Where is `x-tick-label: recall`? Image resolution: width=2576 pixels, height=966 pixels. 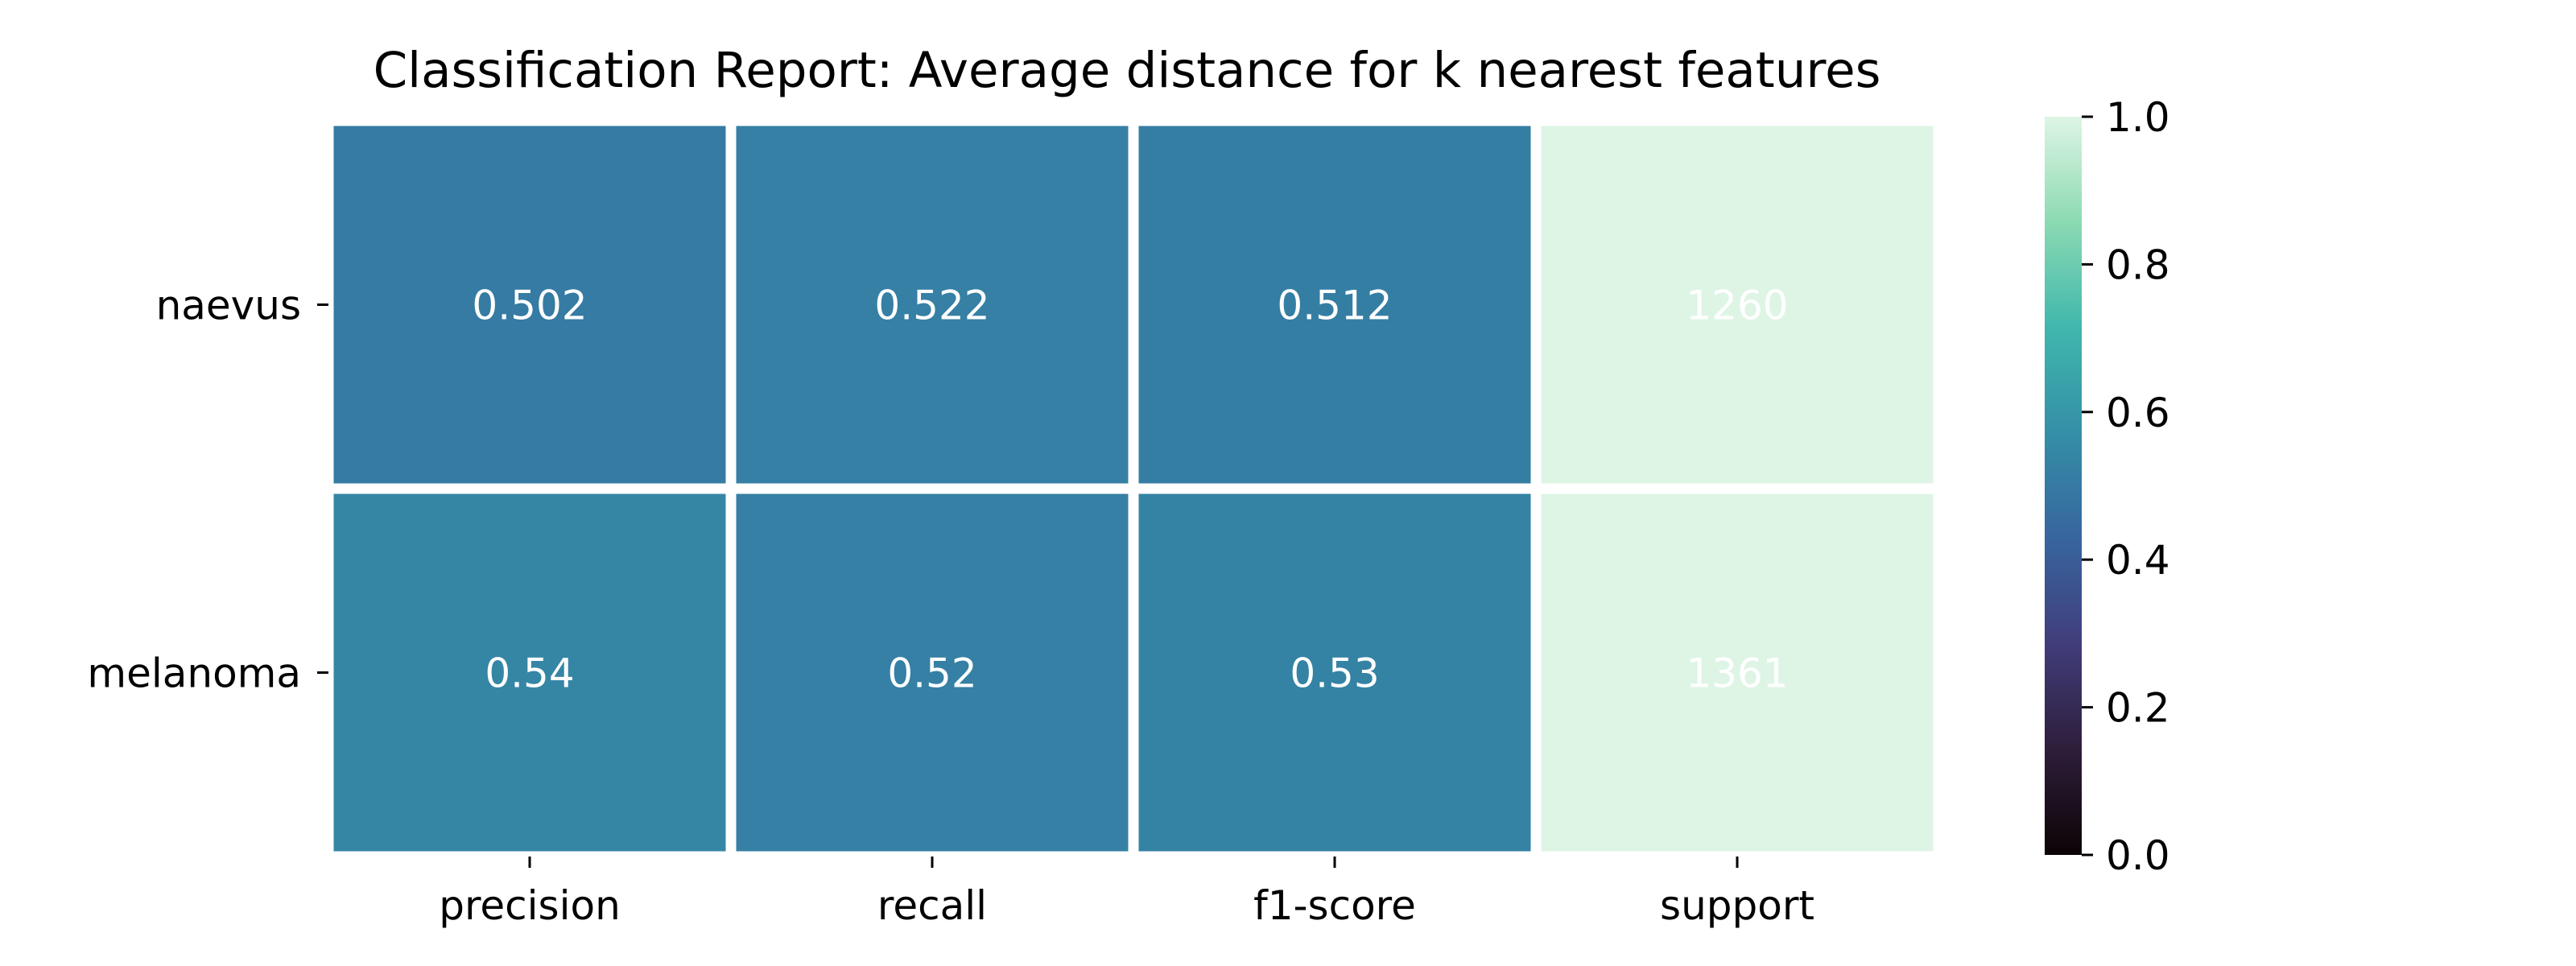 x-tick-label: recall is located at coordinates (932, 905).